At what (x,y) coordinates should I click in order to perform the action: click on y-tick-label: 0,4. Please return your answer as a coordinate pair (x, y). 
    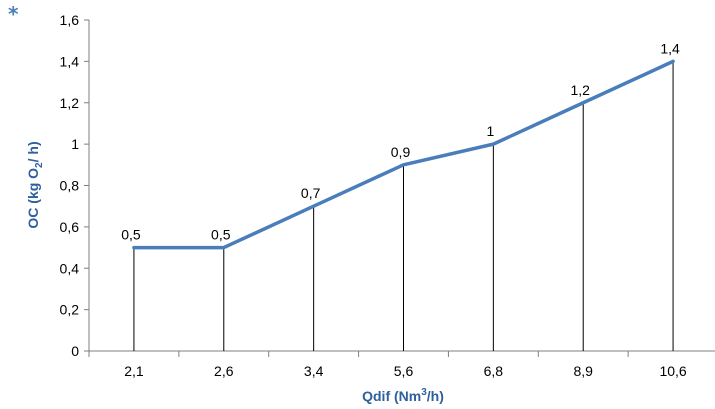
    Looking at the image, I should click on (70, 268).